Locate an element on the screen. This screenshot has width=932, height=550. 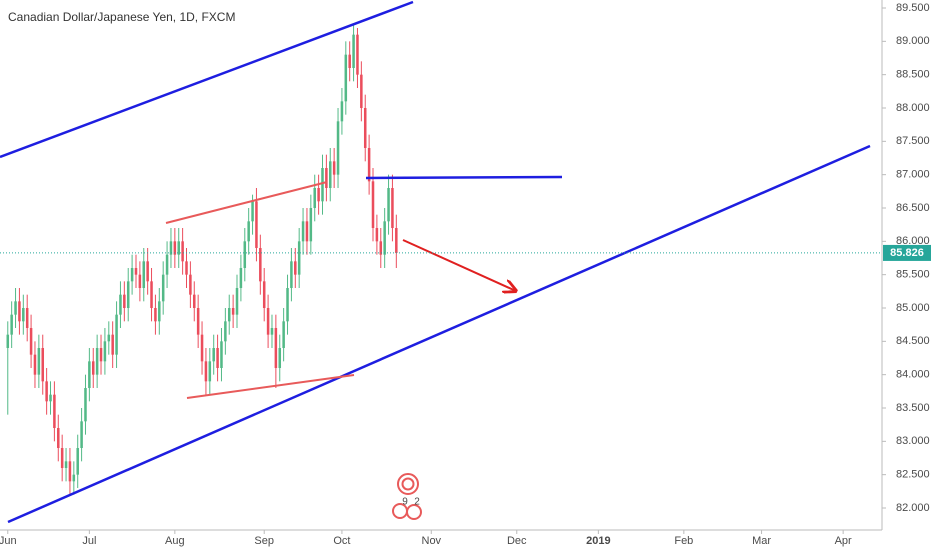
y-tick-label: 85.500 is located at coordinates (913, 275).